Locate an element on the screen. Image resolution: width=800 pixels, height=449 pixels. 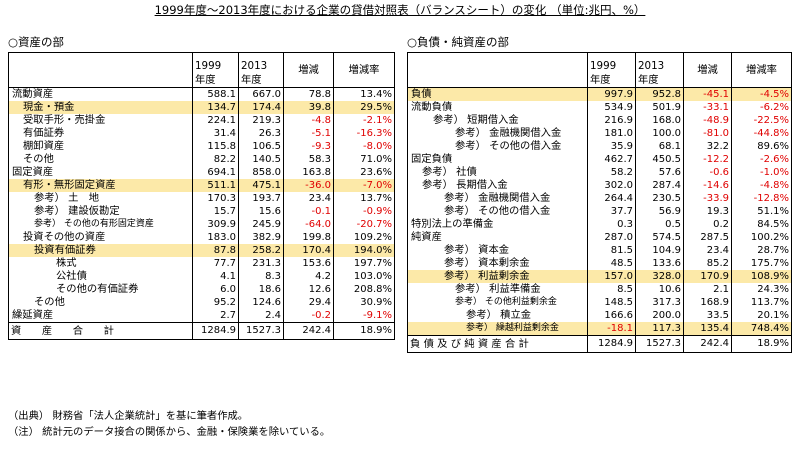
liabilities-change-value: 135.4 is located at coordinates (707, 329).